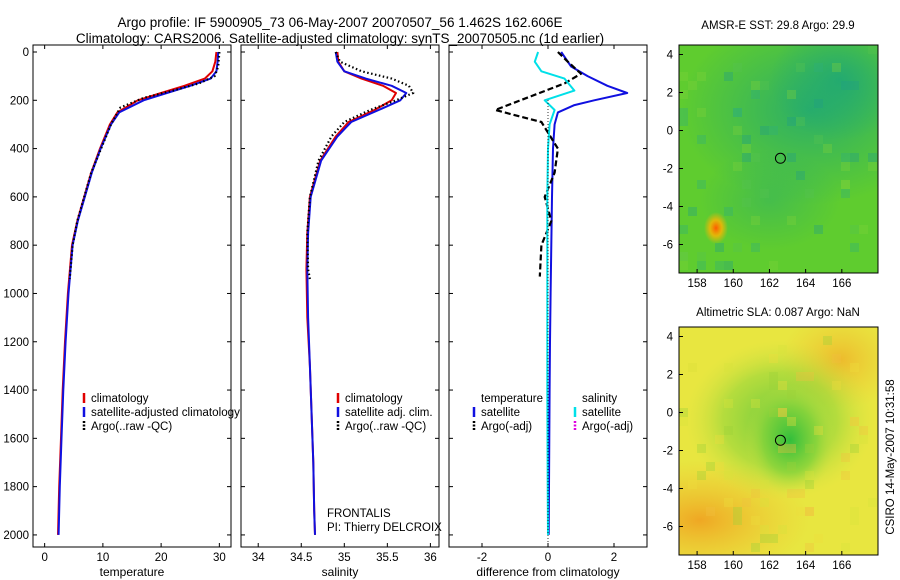 This screenshot has height=580, width=900. What do you see at coordinates (16, 439) in the screenshot?
I see `y-tick-label: 1600` at bounding box center [16, 439].